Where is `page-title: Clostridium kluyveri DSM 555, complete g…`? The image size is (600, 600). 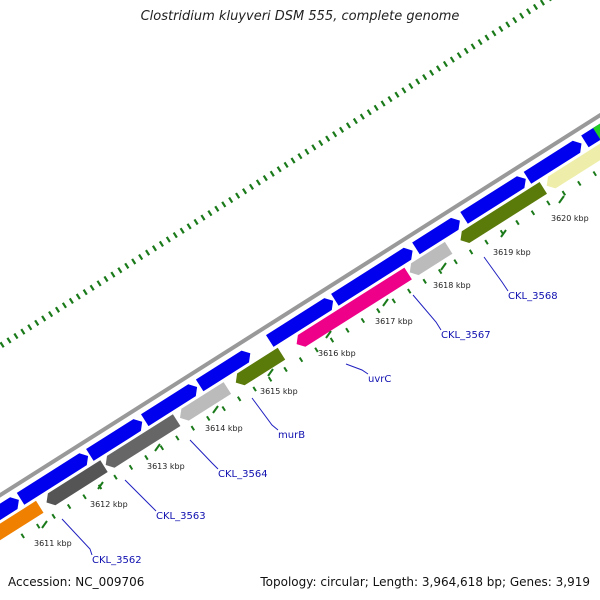 page-title: Clostridium kluyveri DSM 555, complete g… is located at coordinates (300, 16).